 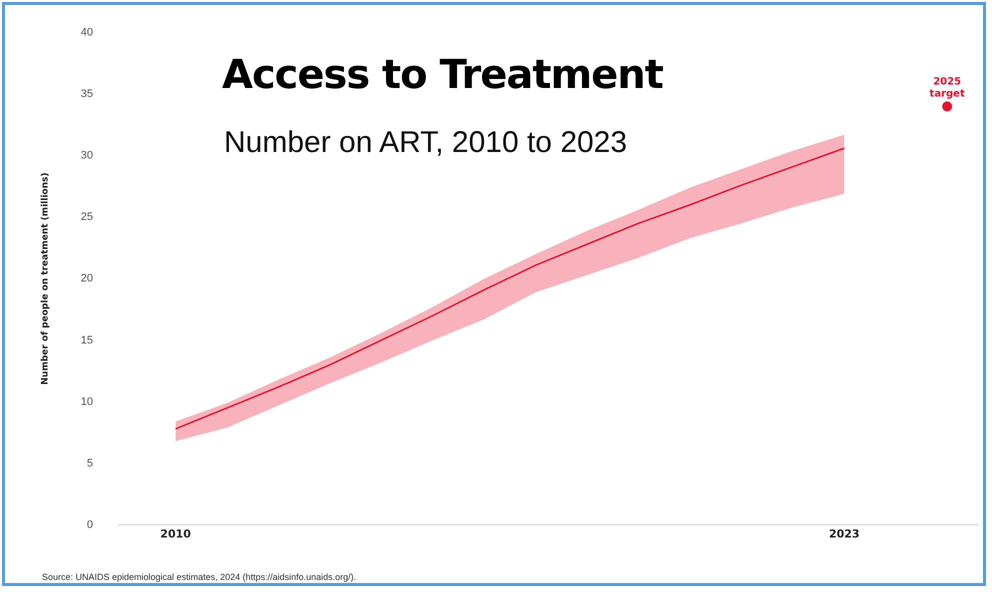 I want to click on text: Number on ART, 2010 to 2023, so click(x=426, y=143).